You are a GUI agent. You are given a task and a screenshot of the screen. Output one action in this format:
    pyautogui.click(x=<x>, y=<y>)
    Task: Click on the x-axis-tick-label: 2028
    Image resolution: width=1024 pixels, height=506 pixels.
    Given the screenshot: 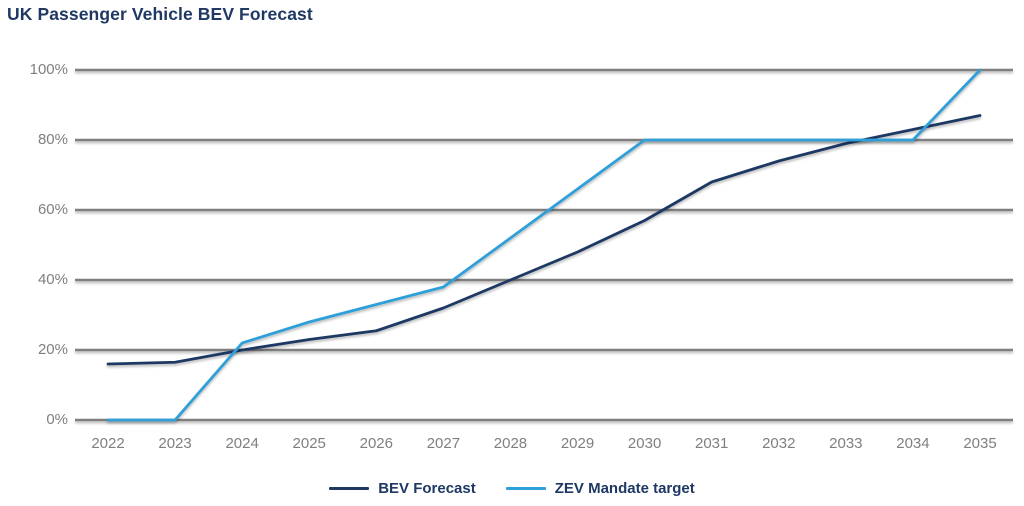 What is the action you would take?
    pyautogui.click(x=510, y=443)
    